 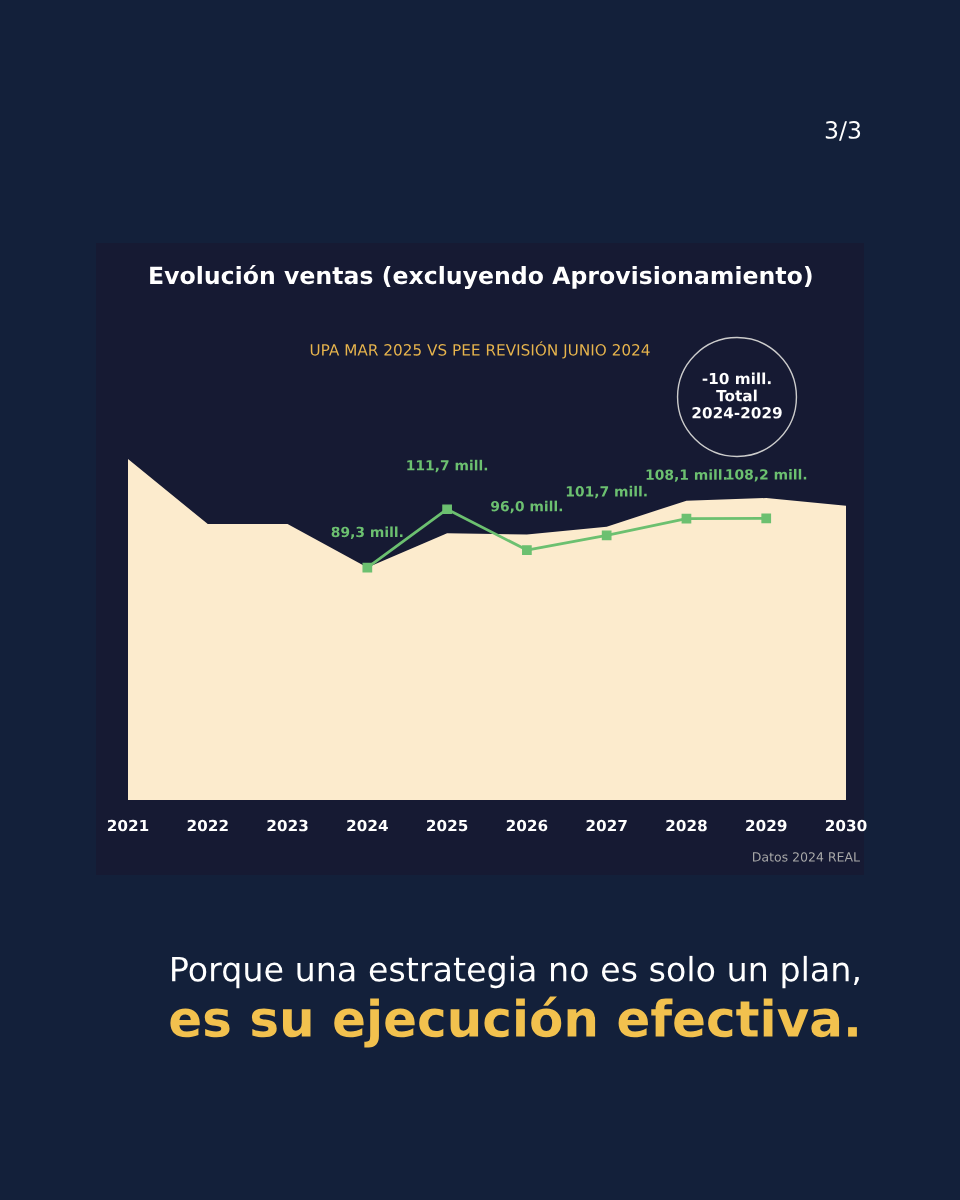 What do you see at coordinates (367, 532) in the screenshot?
I see `data-label: 89,3 mill.` at bounding box center [367, 532].